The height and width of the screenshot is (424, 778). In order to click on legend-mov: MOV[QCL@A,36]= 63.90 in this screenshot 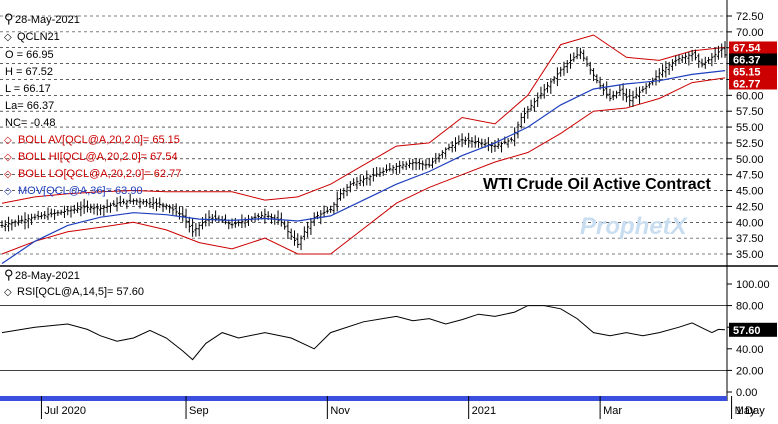, I will do `click(80, 191)`.